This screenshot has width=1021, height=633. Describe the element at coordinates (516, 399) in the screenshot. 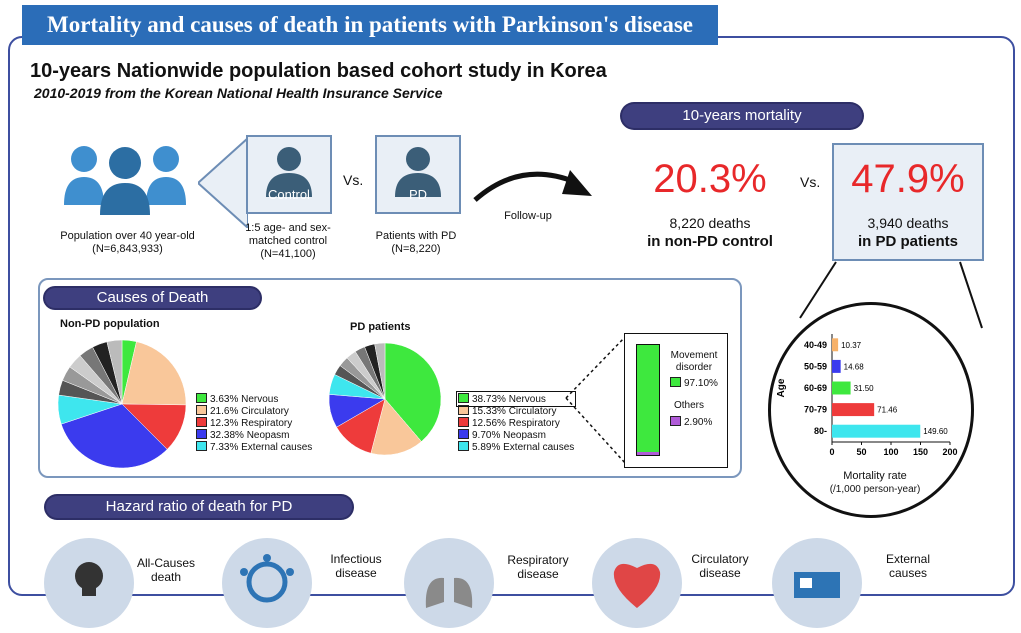

I see `pd-legend-item-highlight: 38.73% Nervous` at that location.